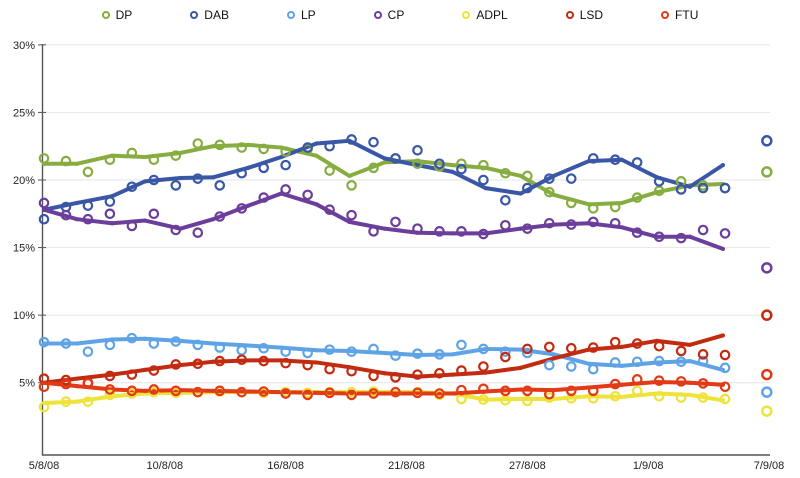 This screenshot has height=478, width=800. I want to click on legend-item-ADPL: ADPL, so click(485, 15).